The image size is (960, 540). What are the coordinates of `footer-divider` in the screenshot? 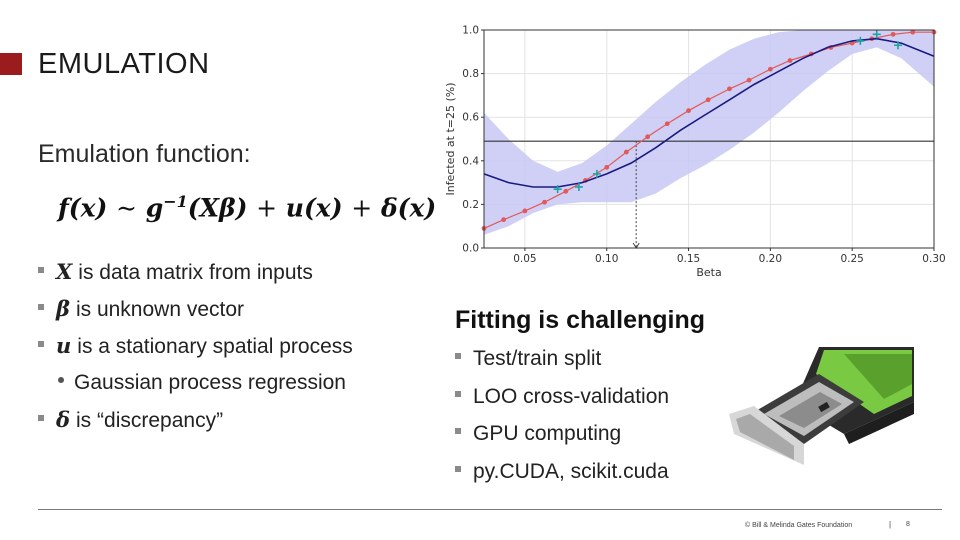 It's located at (490, 509).